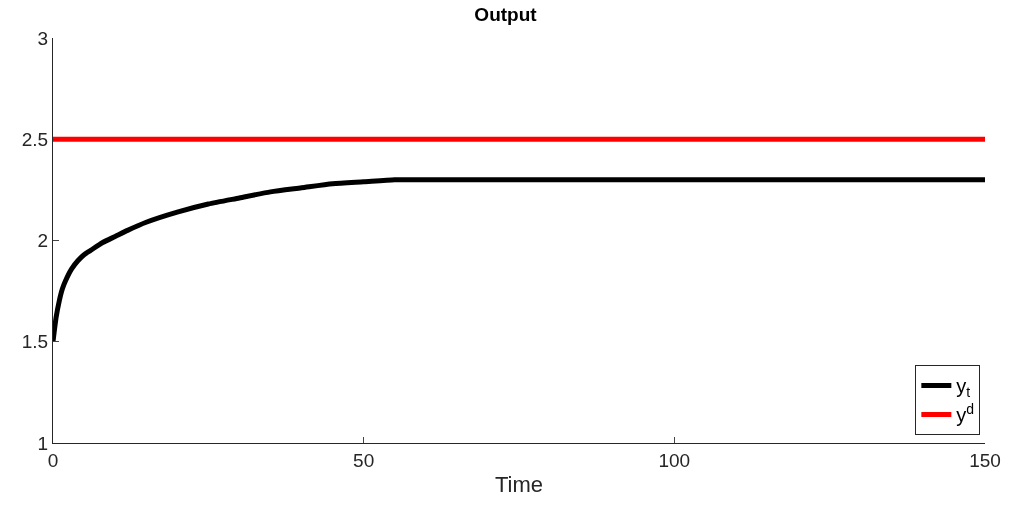 The width and height of the screenshot is (1011, 521). Describe the element at coordinates (43, 241) in the screenshot. I see `y-tick-label: 2` at that location.